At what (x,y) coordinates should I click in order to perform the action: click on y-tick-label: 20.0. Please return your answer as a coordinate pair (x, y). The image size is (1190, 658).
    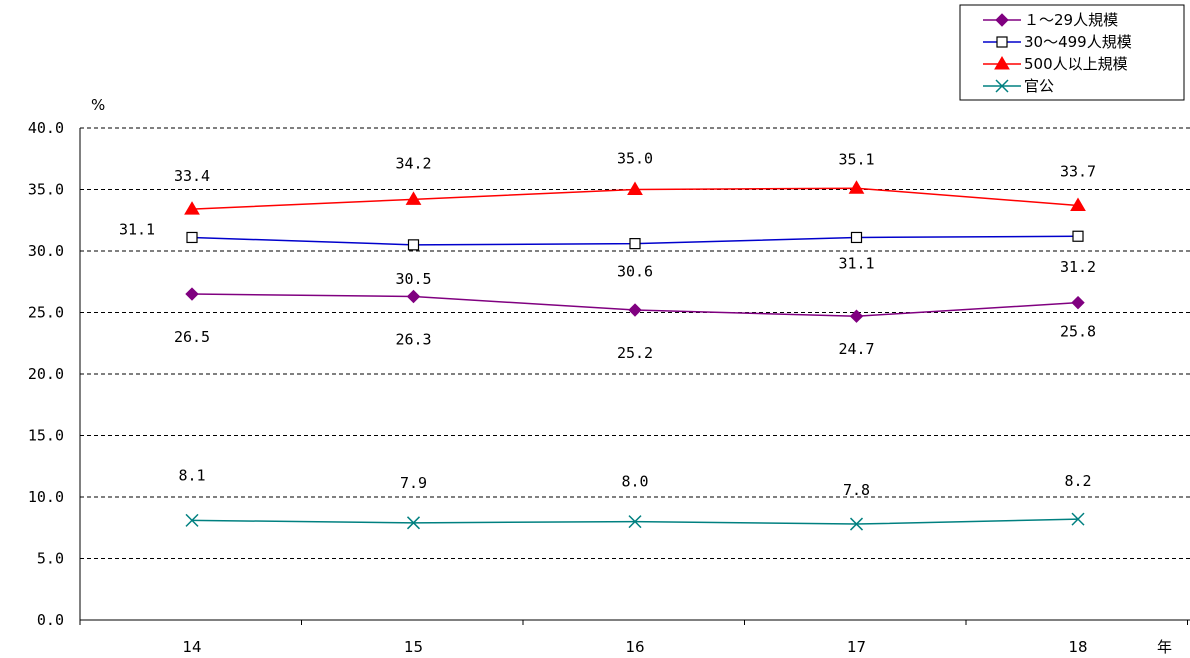
    Looking at the image, I should click on (46, 374).